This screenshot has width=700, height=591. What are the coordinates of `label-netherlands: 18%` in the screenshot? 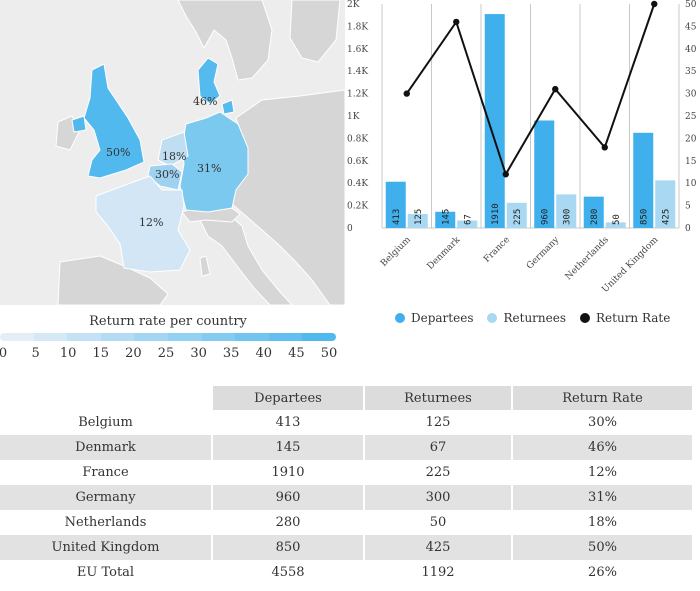 It's located at (174, 156).